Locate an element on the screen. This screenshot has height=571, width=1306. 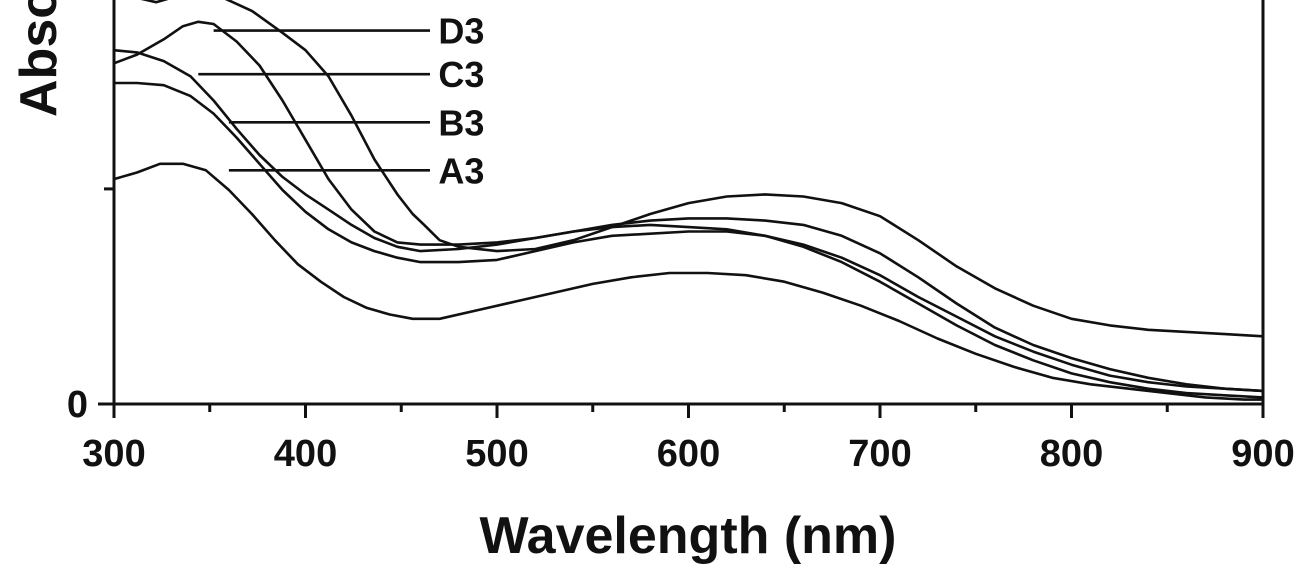
series-label-a3: A3 is located at coordinates (461, 170).